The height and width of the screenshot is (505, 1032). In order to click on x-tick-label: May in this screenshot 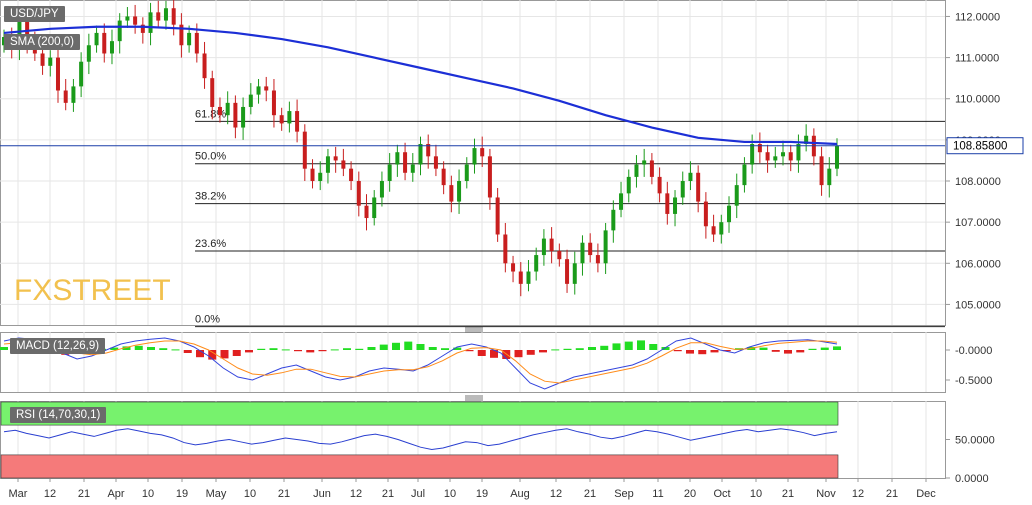, I will do `click(216, 494)`.